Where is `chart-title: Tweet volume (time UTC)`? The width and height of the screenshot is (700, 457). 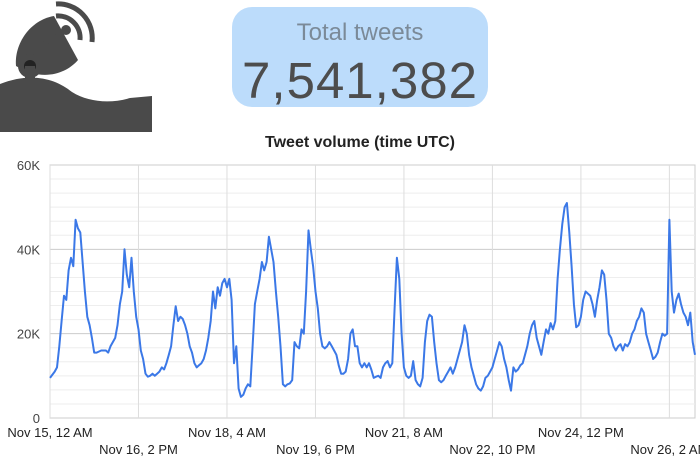
chart-title: Tweet volume (time UTC) is located at coordinates (360, 142).